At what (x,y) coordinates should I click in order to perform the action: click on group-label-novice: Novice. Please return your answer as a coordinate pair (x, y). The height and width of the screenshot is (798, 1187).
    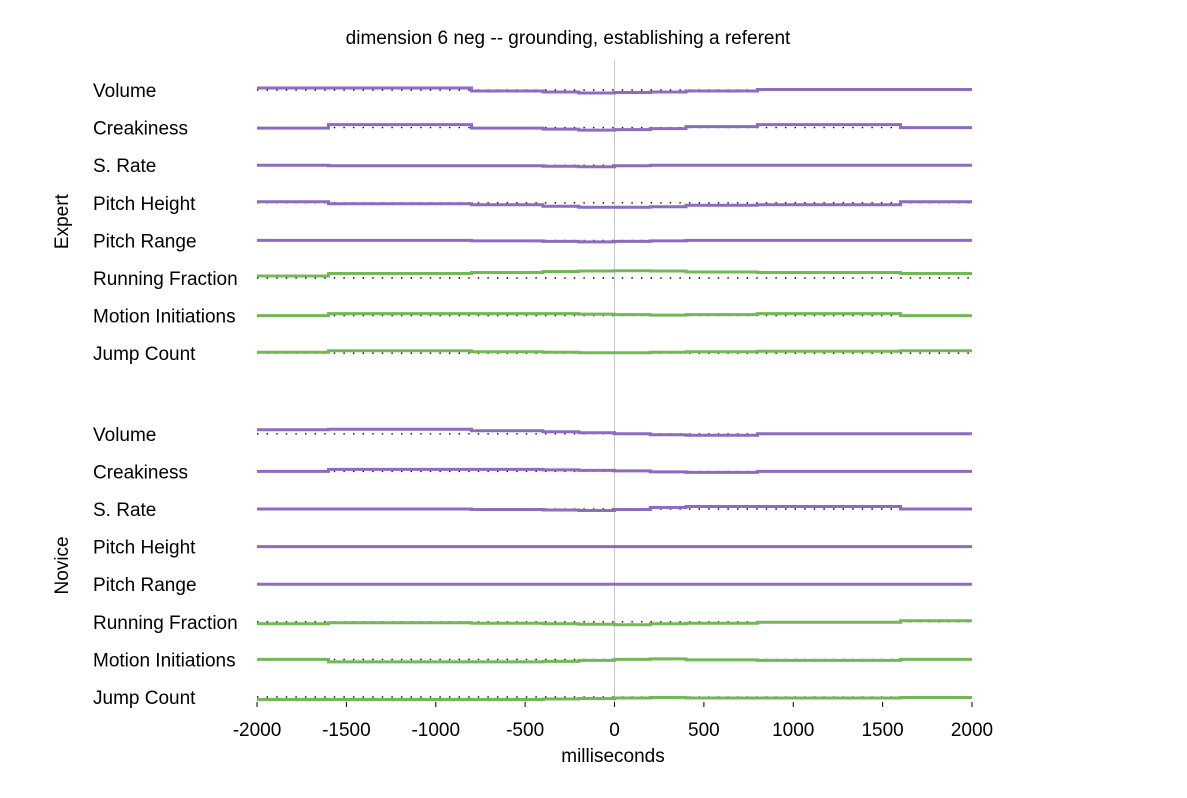
    Looking at the image, I should click on (62, 565).